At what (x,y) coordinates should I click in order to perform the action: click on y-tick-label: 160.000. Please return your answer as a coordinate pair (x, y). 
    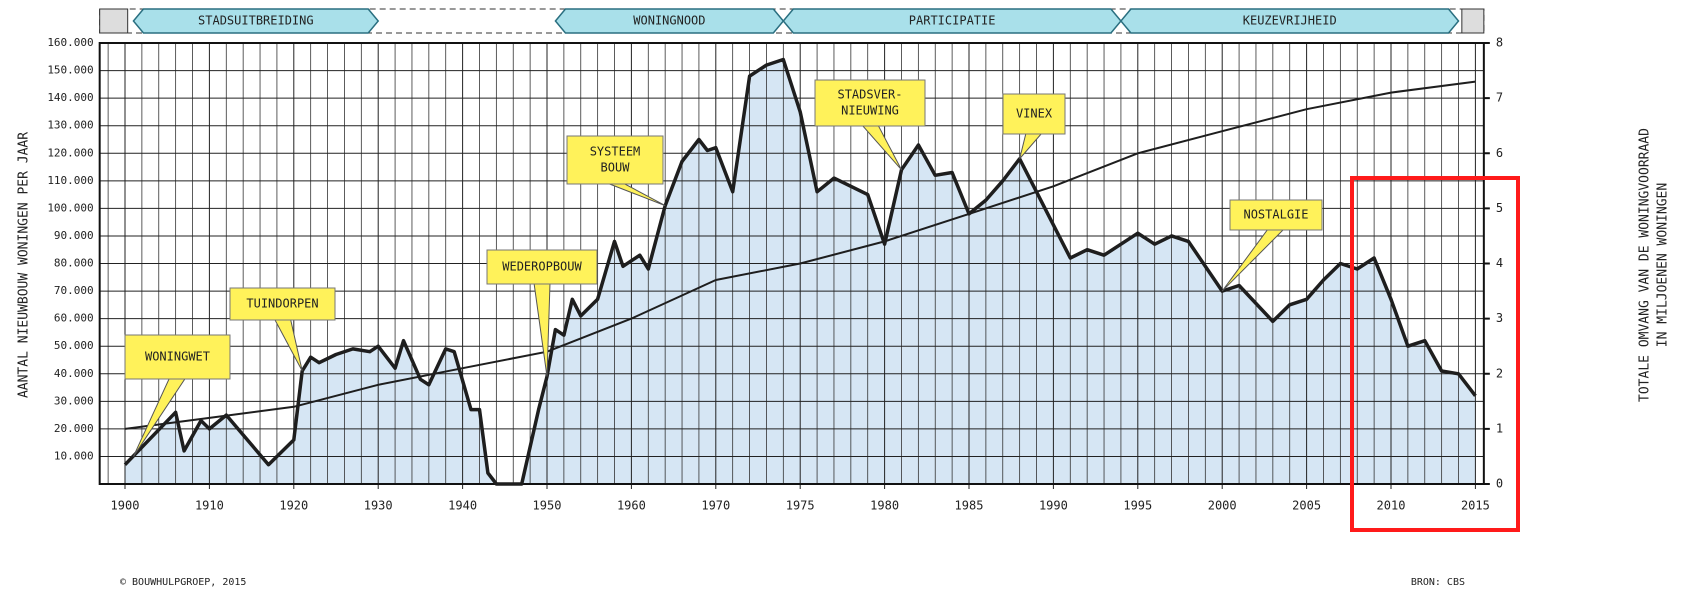
    Looking at the image, I should click on (70, 42).